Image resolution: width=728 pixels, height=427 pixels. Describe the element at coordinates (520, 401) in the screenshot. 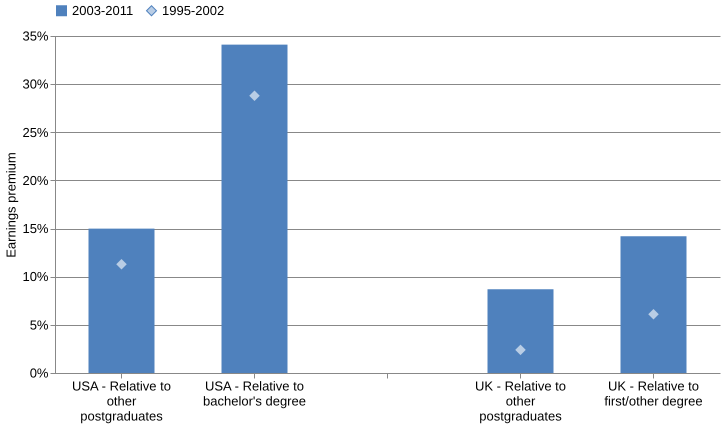

I see `x-tick-label: UK - Relative to other postgraduates` at that location.